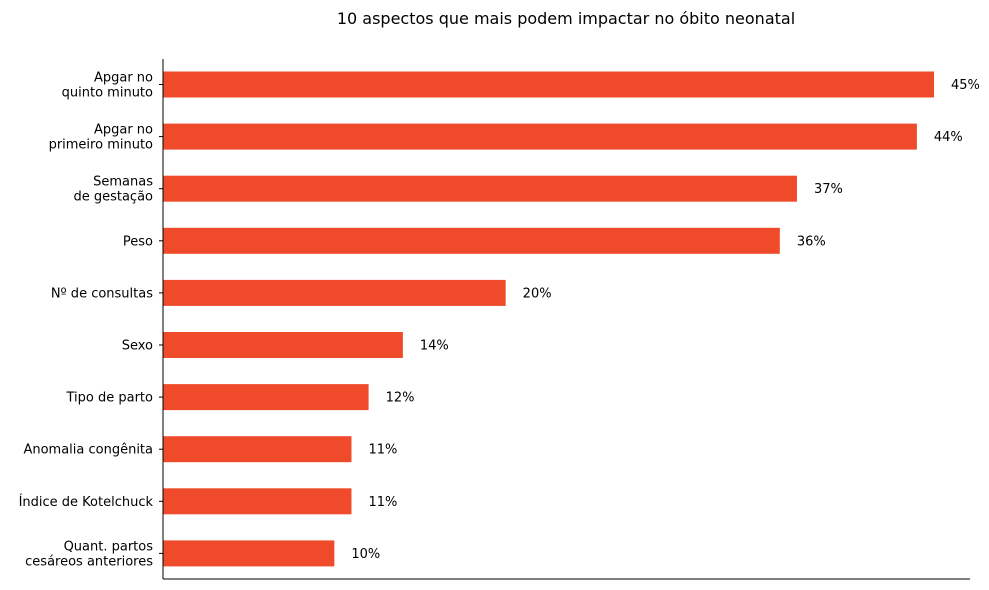  What do you see at coordinates (102, 293) in the screenshot?
I see `category-label: Nº de consultas` at bounding box center [102, 293].